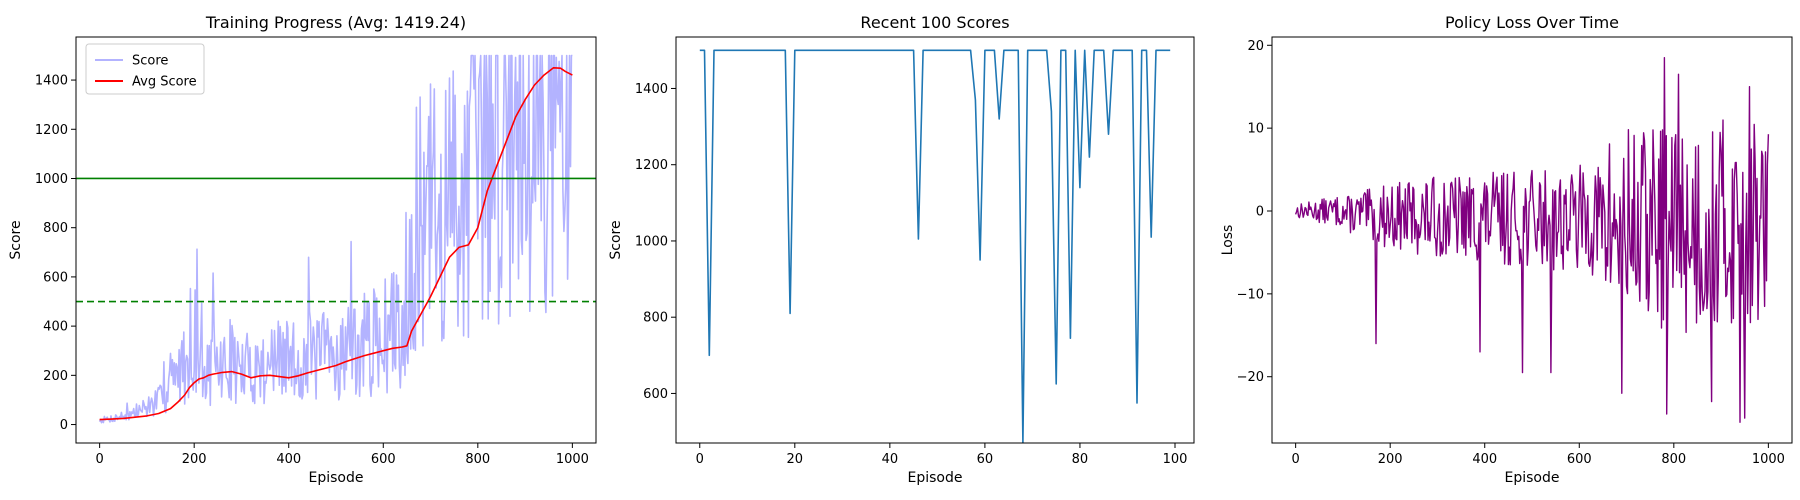  I want to click on y-tick-label: −10, so click(1250, 294).